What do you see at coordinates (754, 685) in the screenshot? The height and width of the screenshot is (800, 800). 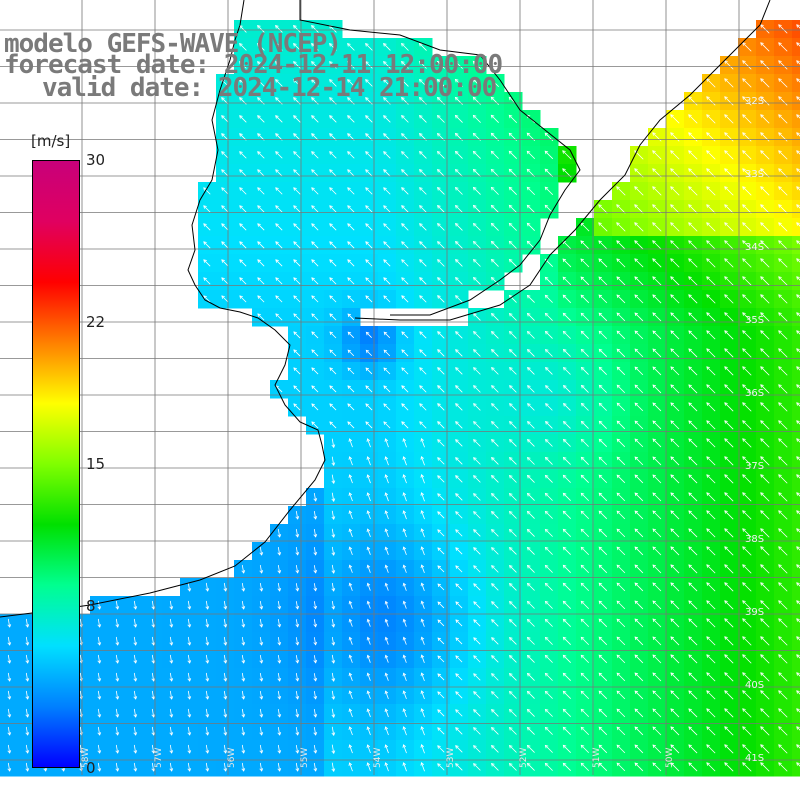 I see `lat-label: 40S` at bounding box center [754, 685].